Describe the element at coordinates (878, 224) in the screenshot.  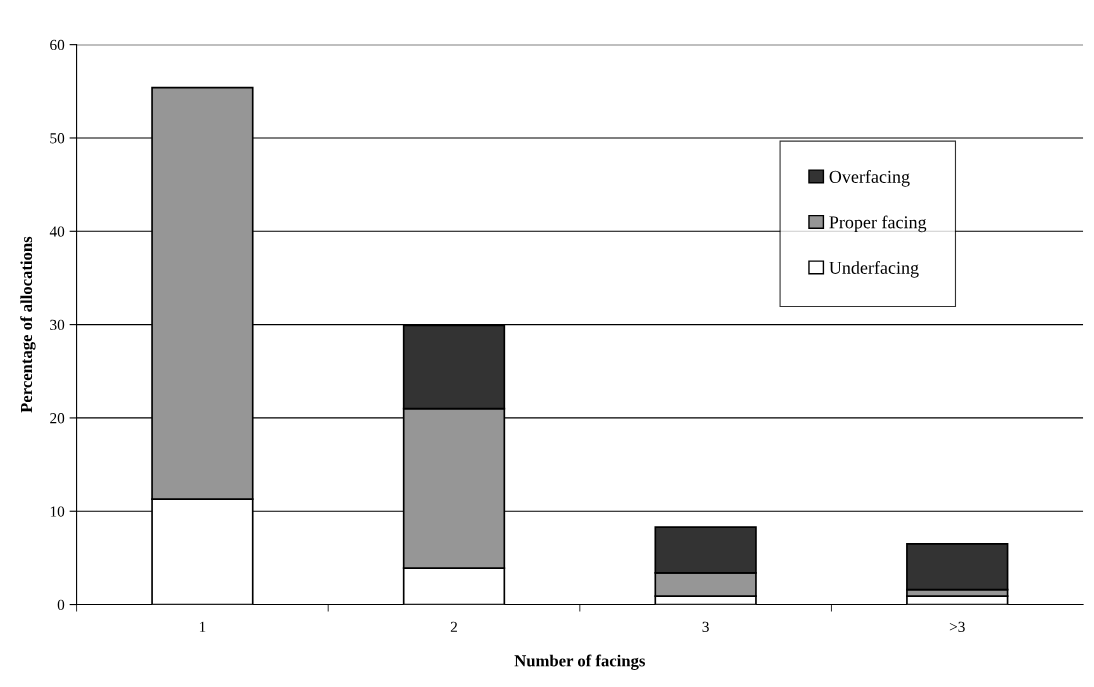
I see `legend-label: Proper facing` at that location.